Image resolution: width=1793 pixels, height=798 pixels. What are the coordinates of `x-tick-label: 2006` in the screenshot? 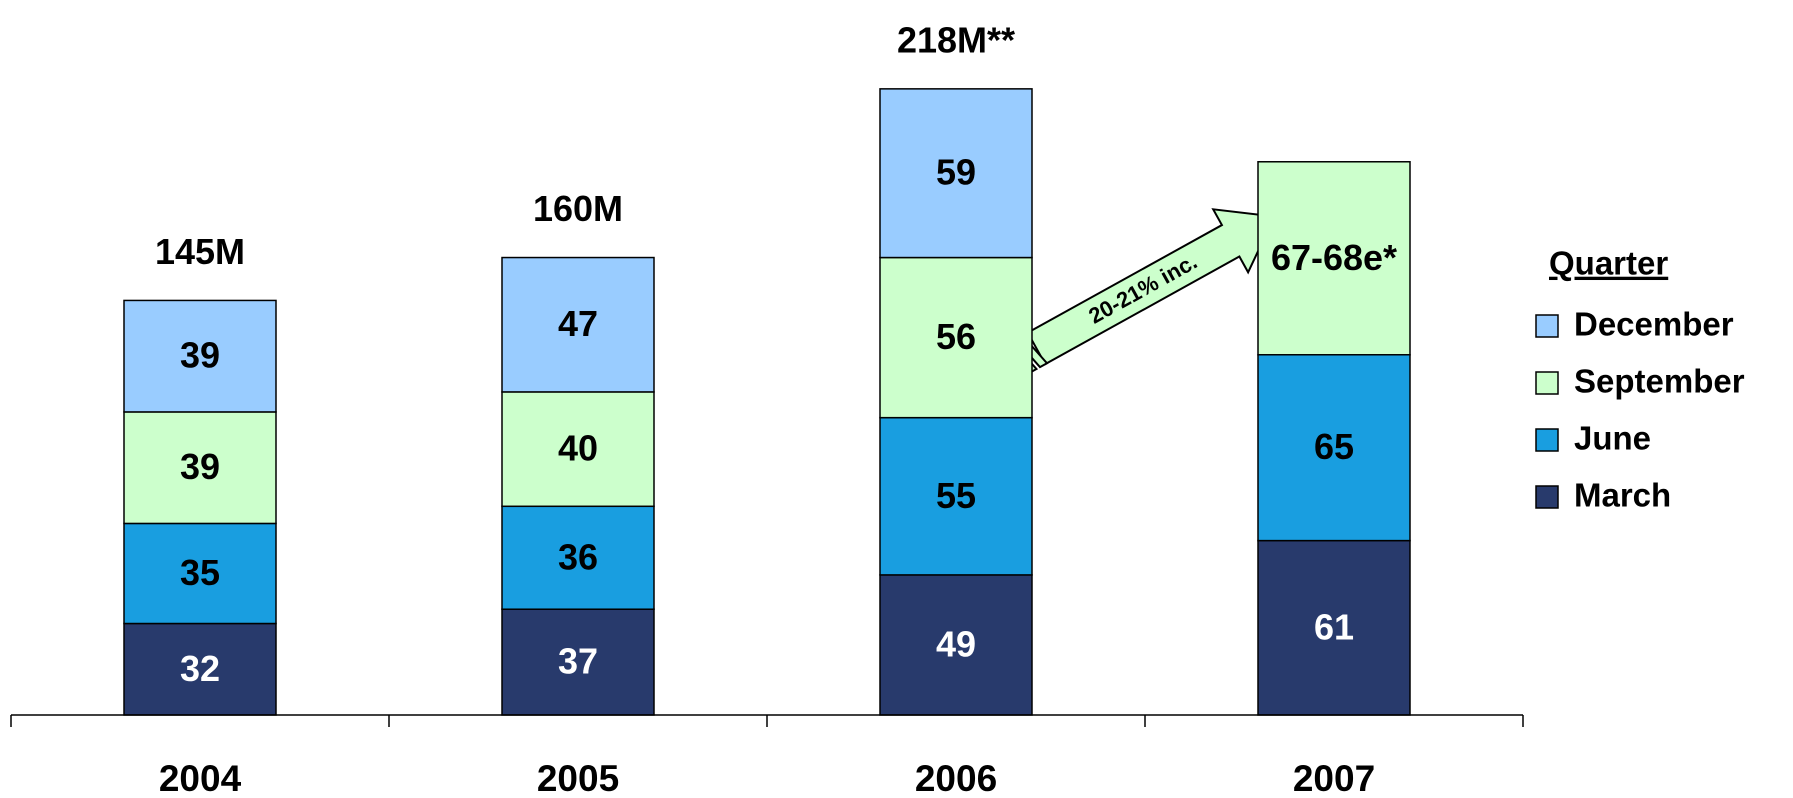 It's located at (956, 778).